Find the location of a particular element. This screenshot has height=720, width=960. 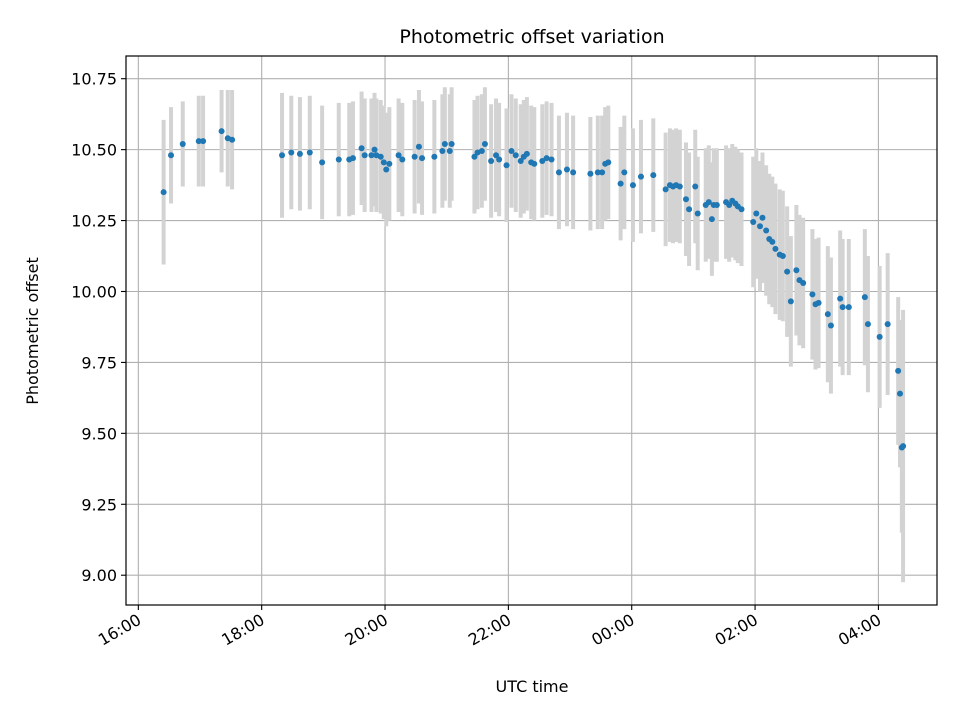

y-tick-label: 10.00 is located at coordinates (94, 291).